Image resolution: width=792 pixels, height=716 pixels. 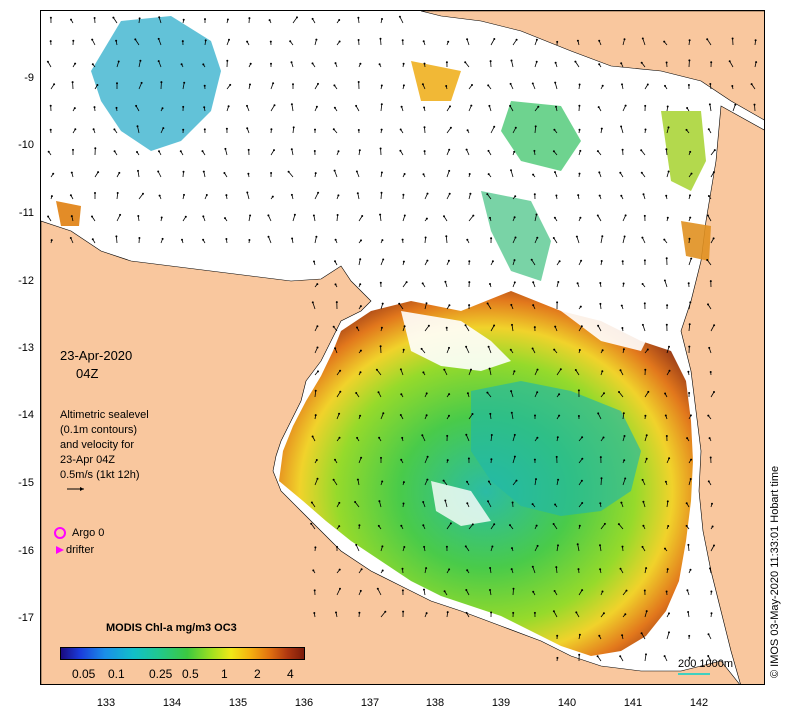 I want to click on drifter-marker-icon, so click(x=60, y=550).